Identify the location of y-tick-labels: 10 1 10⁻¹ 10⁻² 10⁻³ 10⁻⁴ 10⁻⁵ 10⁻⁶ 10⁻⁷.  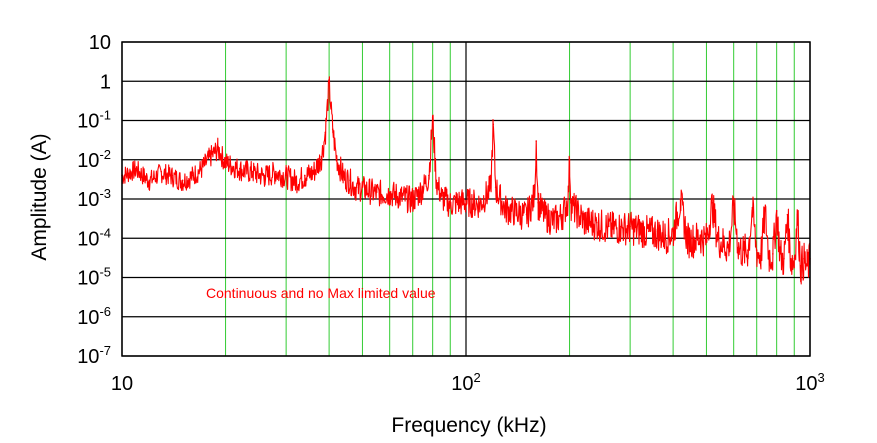
(94, 200).